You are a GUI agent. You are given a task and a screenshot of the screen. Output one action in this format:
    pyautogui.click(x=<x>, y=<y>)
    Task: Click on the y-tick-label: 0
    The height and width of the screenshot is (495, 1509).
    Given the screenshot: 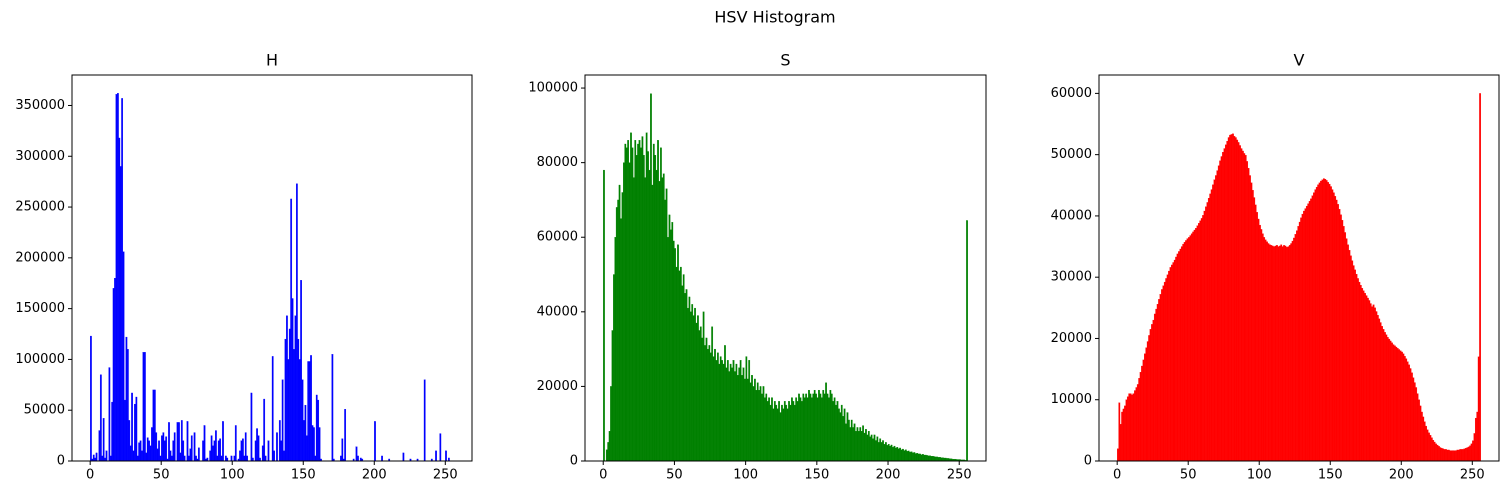 What is the action you would take?
    pyautogui.click(x=1088, y=461)
    